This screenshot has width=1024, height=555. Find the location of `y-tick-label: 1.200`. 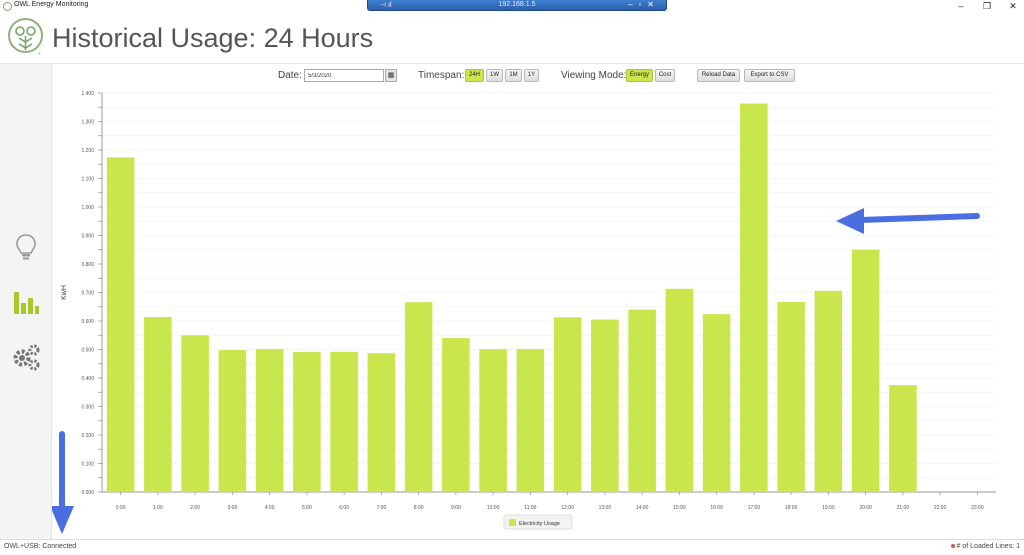

y-tick-label: 1.200 is located at coordinates (87, 151).